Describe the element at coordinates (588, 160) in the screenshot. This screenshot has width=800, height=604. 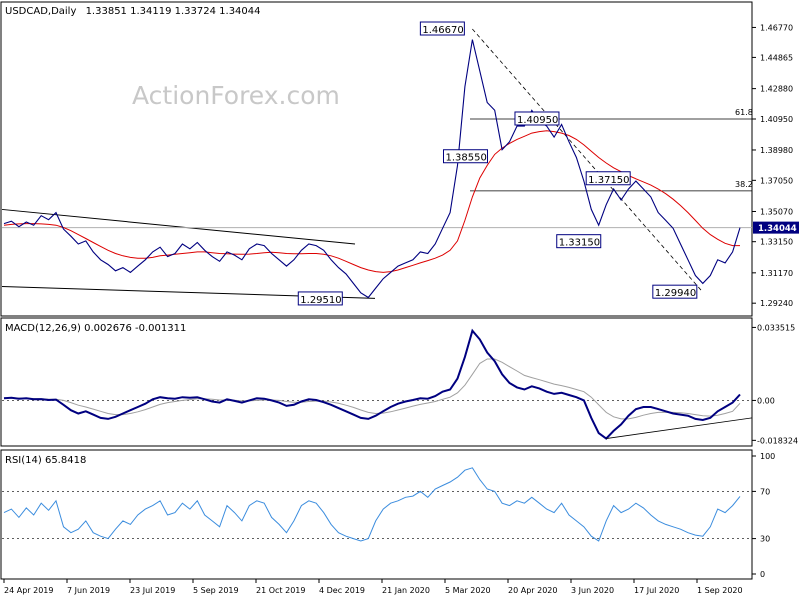
I see `down-trendline` at that location.